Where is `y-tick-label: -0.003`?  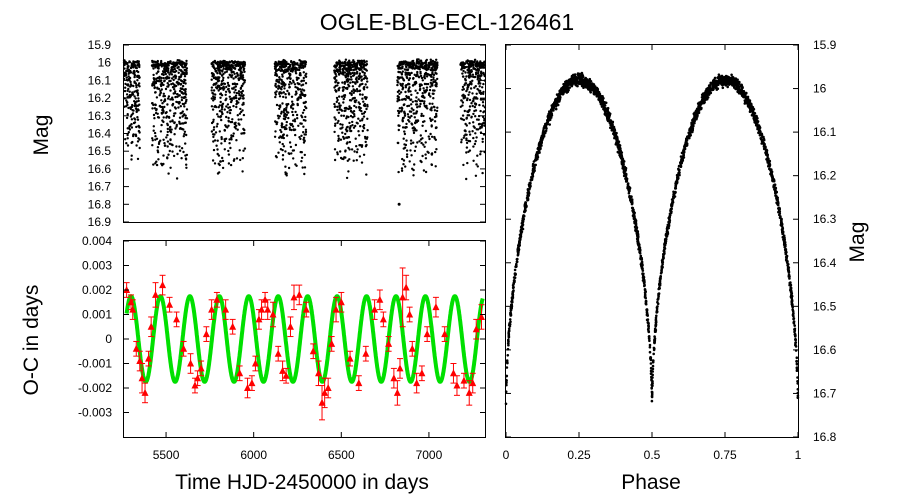
y-tick-label: -0.003 is located at coordinates (95, 413).